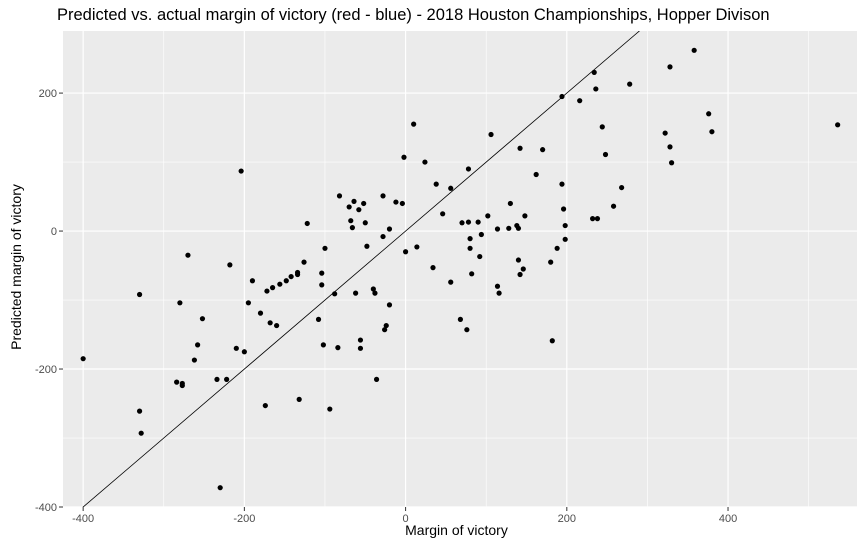  I want to click on x-tick-label: -400, so click(83, 519).